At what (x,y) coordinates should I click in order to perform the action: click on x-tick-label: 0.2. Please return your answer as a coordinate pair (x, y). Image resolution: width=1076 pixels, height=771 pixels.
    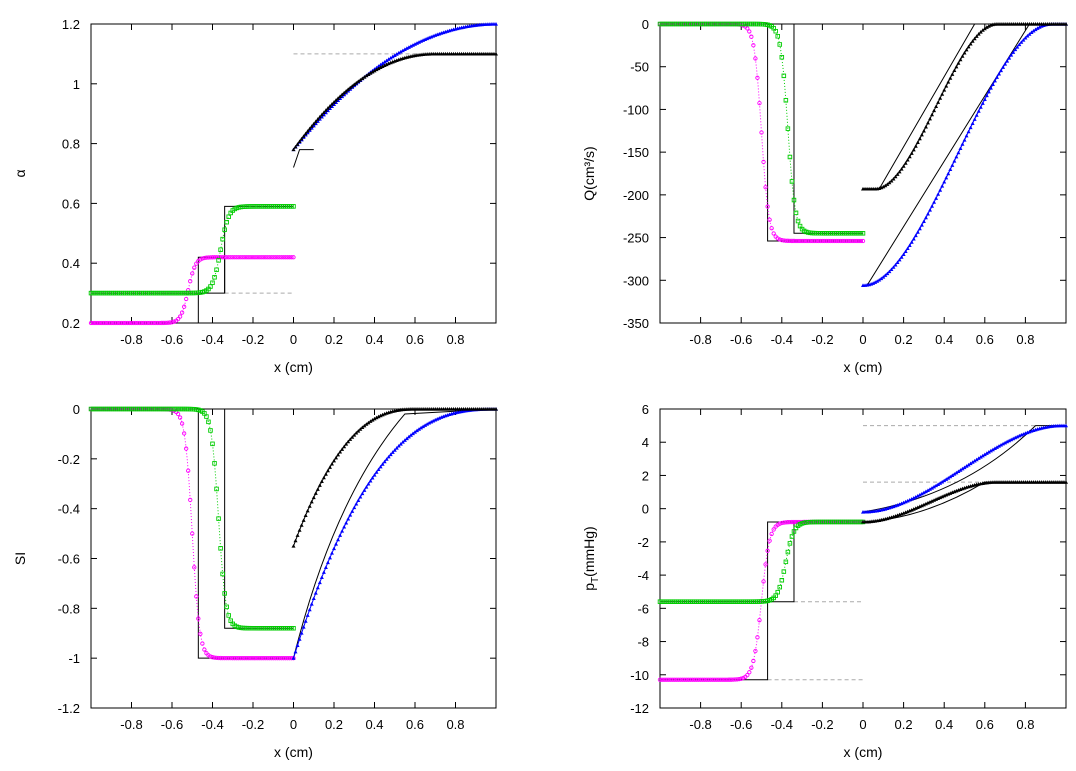
    Looking at the image, I should click on (334, 339).